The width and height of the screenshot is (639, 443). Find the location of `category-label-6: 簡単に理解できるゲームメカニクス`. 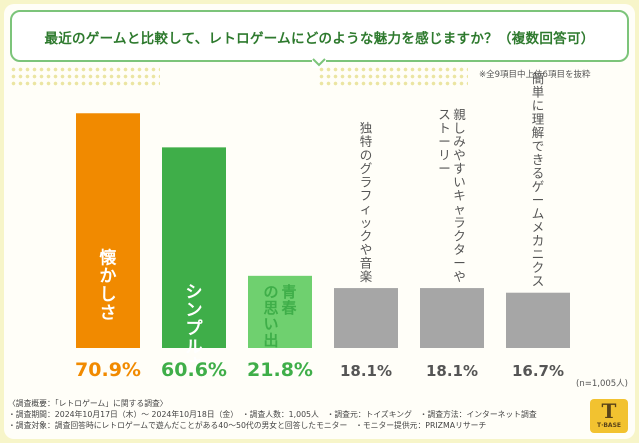

category-label-6: 簡単に理解できるゲームメカニクス is located at coordinates (538, 180).